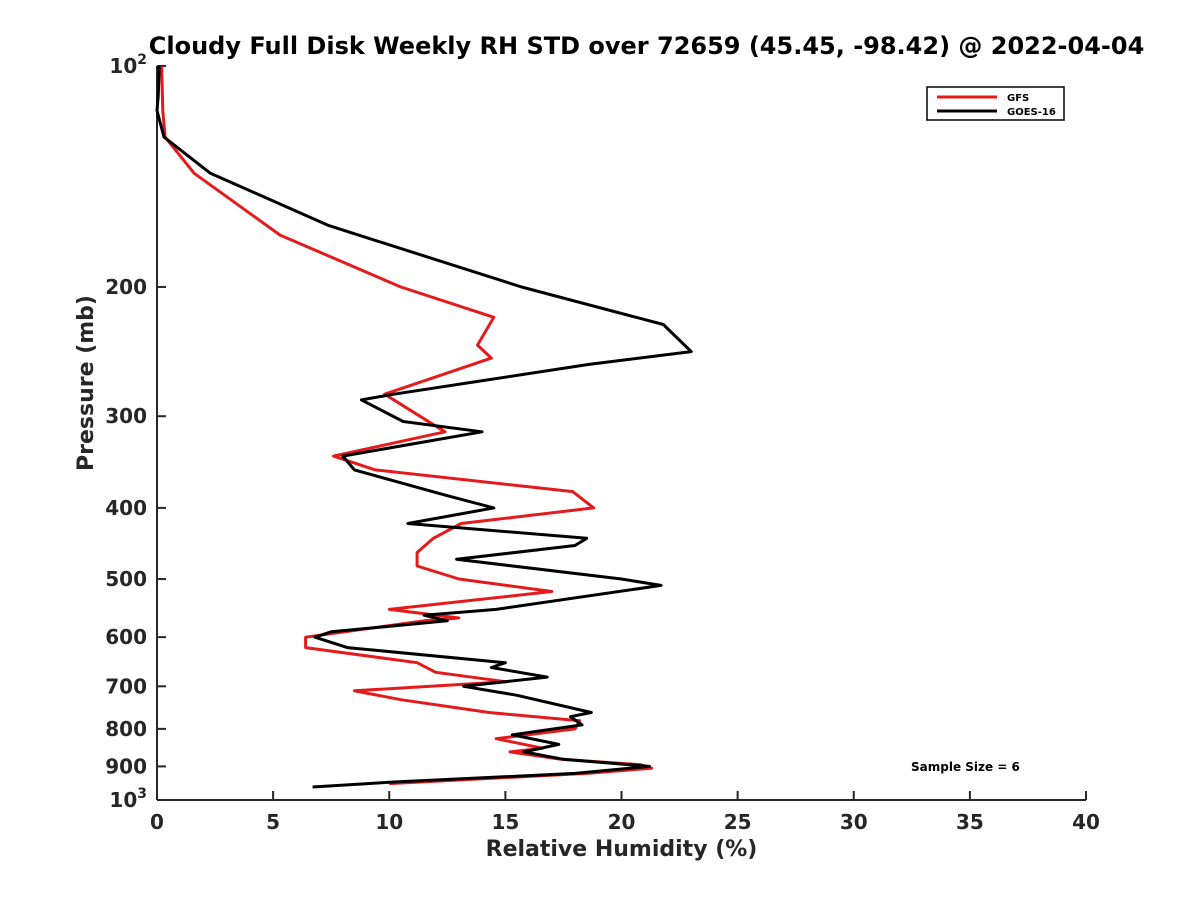 The image size is (1200, 900). I want to click on y-tick-label: 400, so click(126, 508).